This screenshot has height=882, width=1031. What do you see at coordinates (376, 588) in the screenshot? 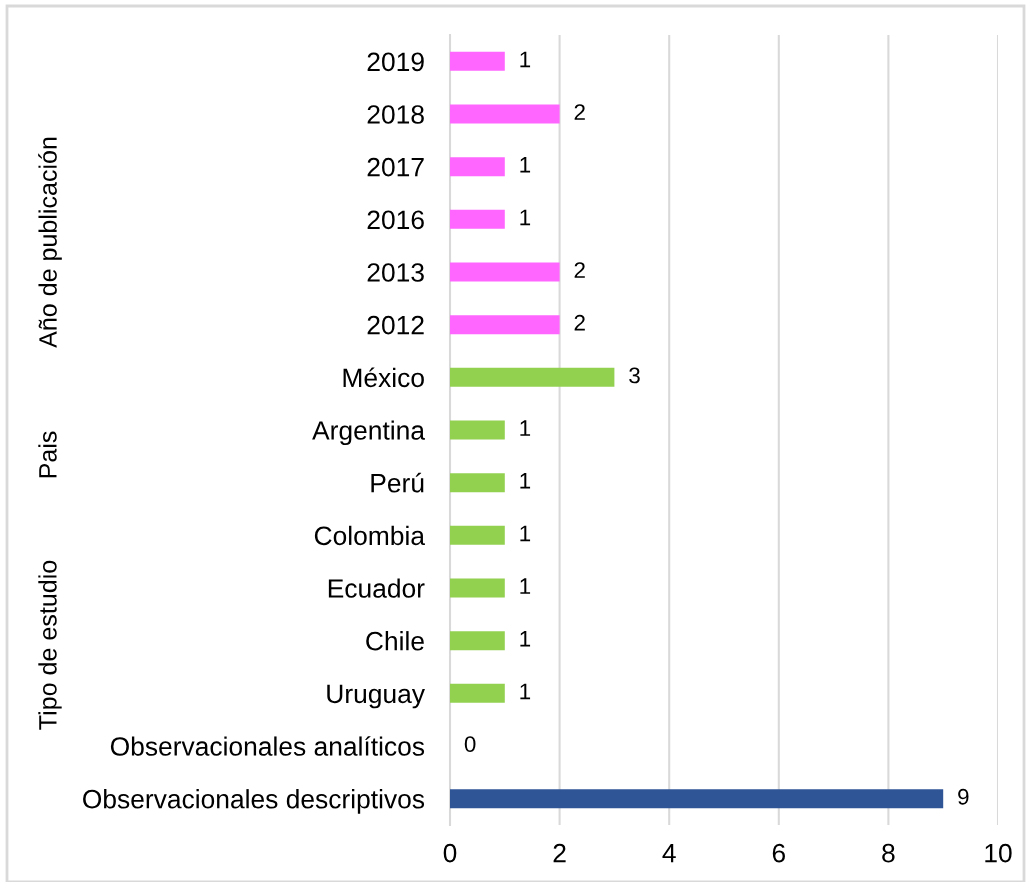
I see `y-tick-label: Ecuador` at bounding box center [376, 588].